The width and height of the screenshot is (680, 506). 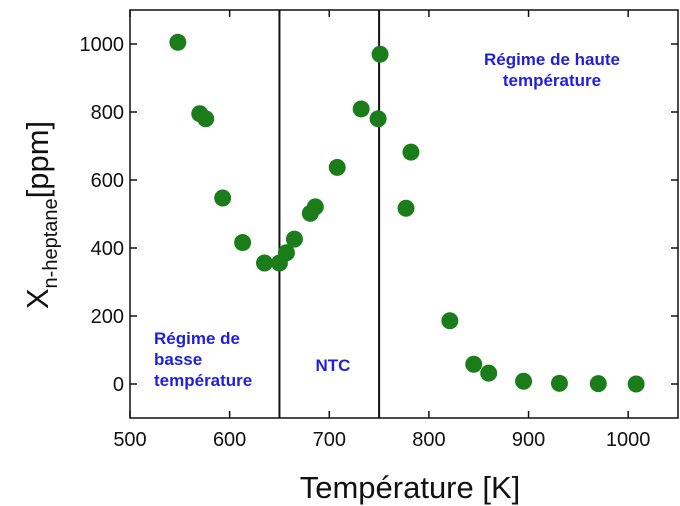 I want to click on y-tick-label: 800, so click(x=107, y=113).